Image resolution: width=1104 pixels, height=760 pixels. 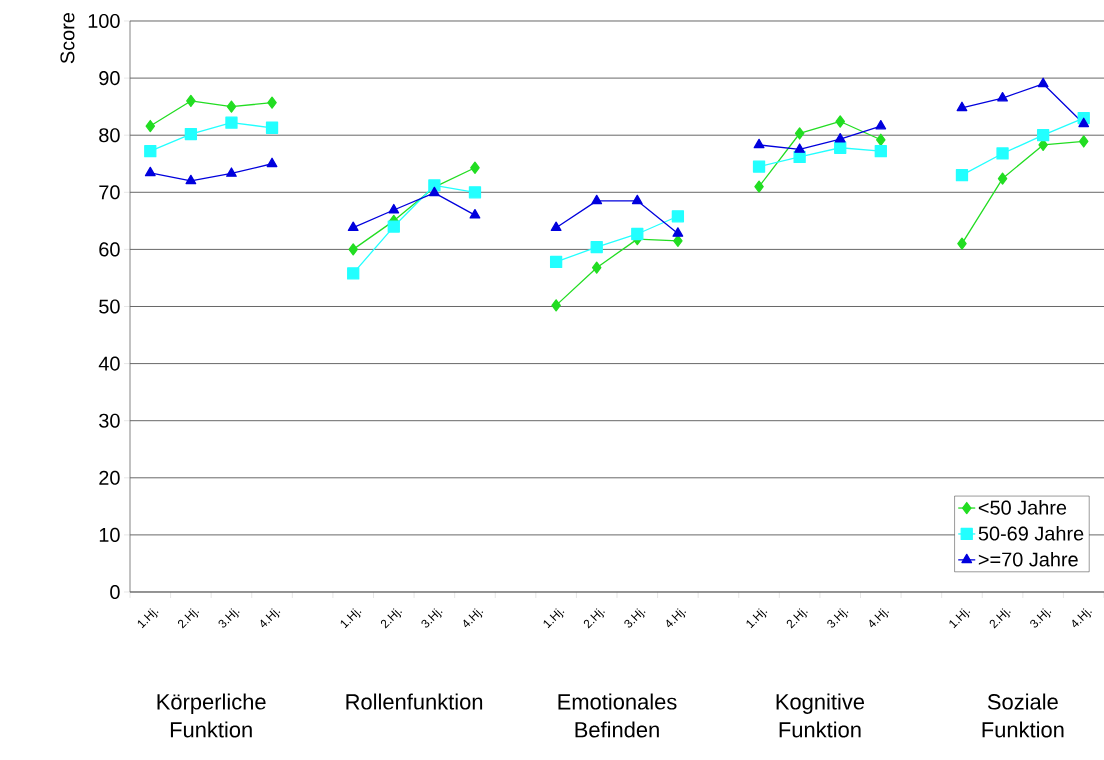 I want to click on text: Emotionales Befinden, so click(x=617, y=715).